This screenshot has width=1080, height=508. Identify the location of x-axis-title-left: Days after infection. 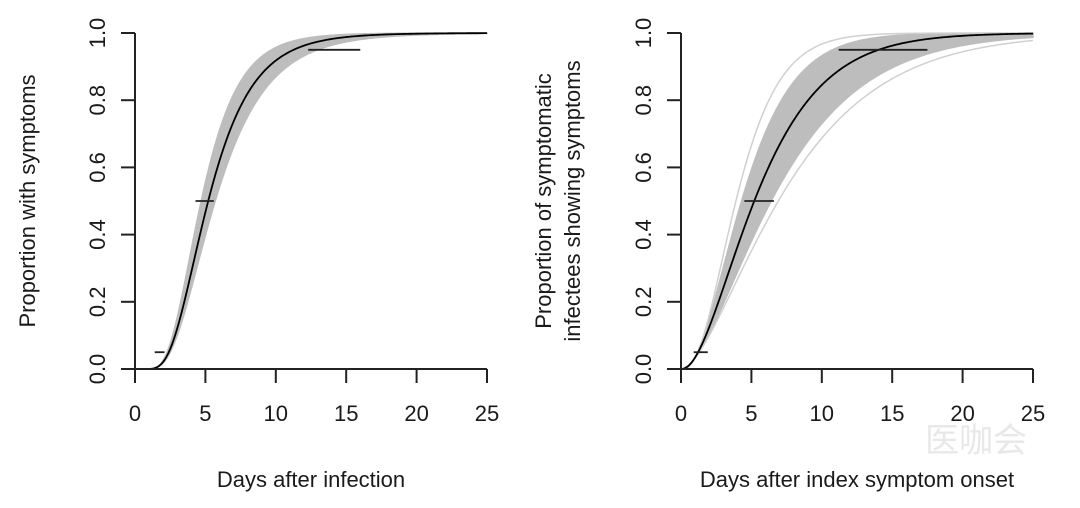
(311, 479).